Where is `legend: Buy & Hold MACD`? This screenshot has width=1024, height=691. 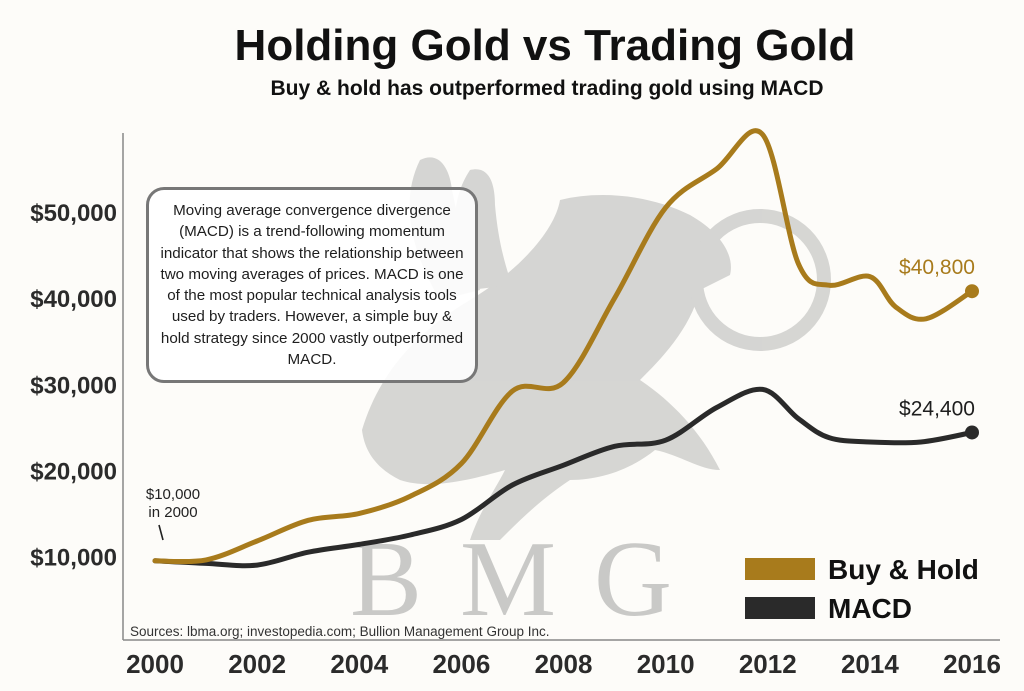
legend: Buy & Hold MACD is located at coordinates (862, 589).